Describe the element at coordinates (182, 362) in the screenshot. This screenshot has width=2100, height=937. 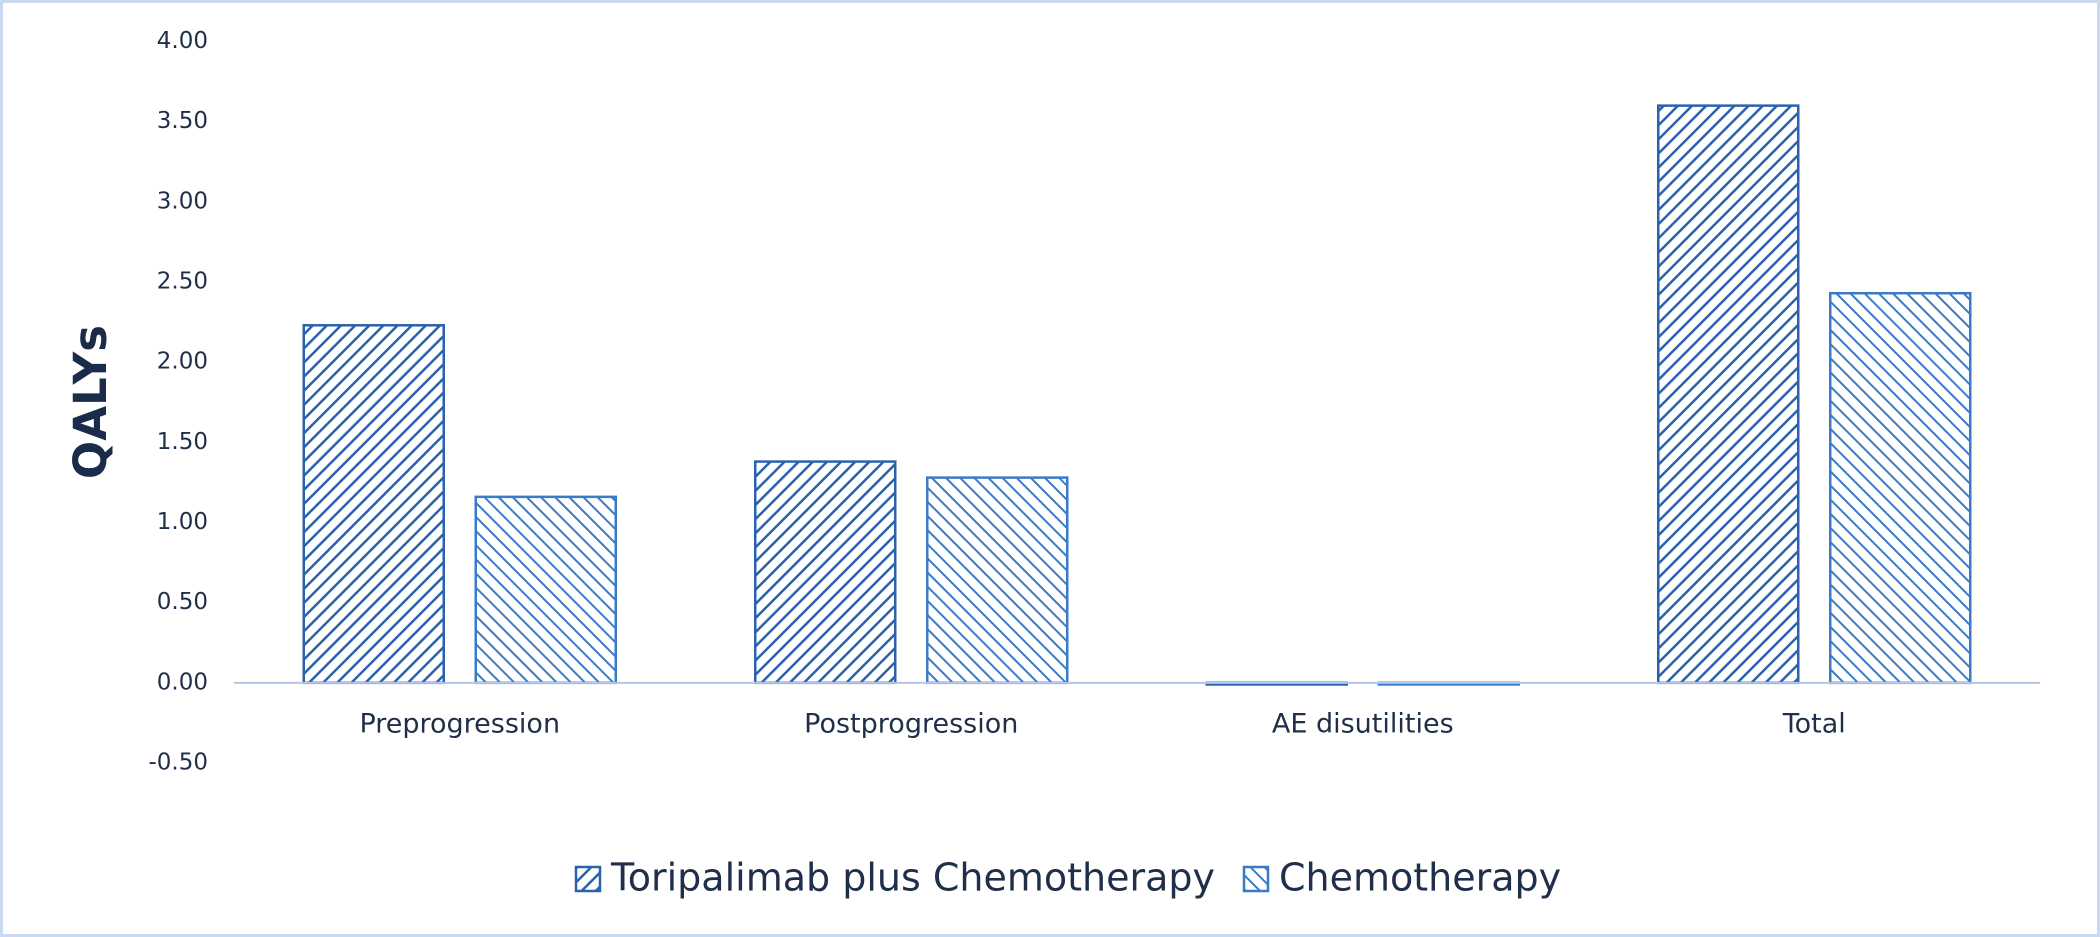
I see `y-tick-label: 2.00` at that location.